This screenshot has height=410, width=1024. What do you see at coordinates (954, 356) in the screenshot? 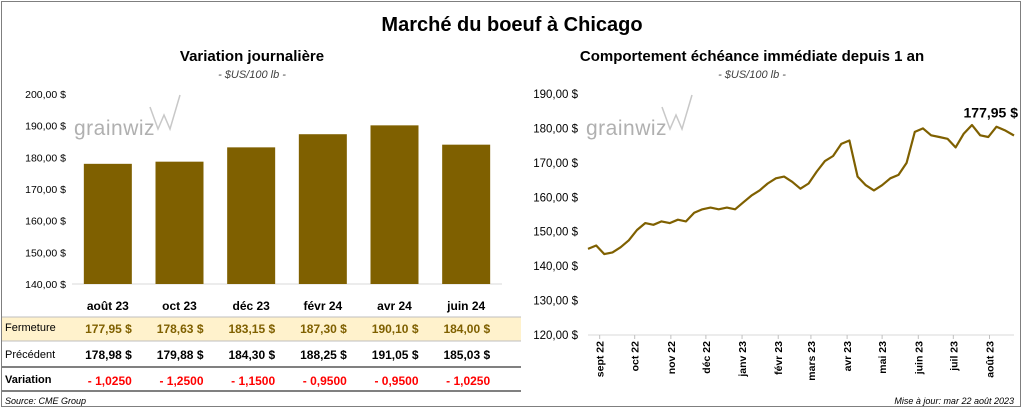
I see `right-x-tick-label: juil 23` at bounding box center [954, 356].